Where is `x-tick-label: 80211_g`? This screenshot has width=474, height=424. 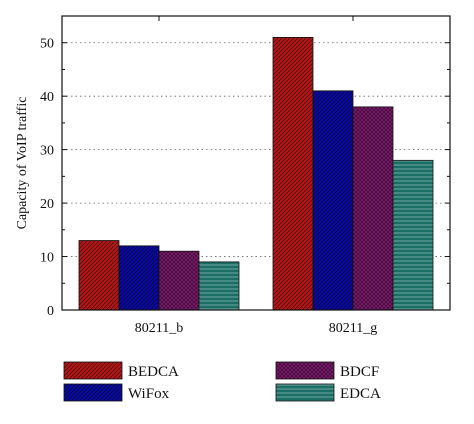
x-tick-label: 80211_g is located at coordinates (353, 328).